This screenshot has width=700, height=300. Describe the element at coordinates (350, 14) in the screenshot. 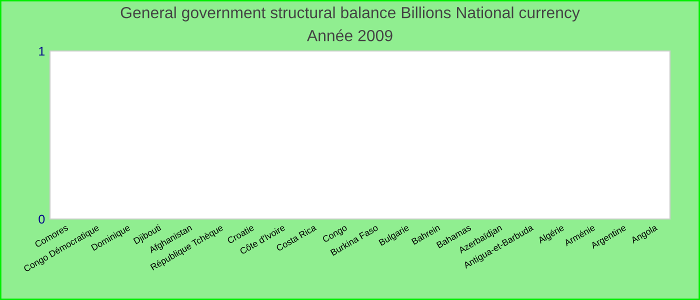

I see `chart-title: General government structural balance Billions National currency` at that location.